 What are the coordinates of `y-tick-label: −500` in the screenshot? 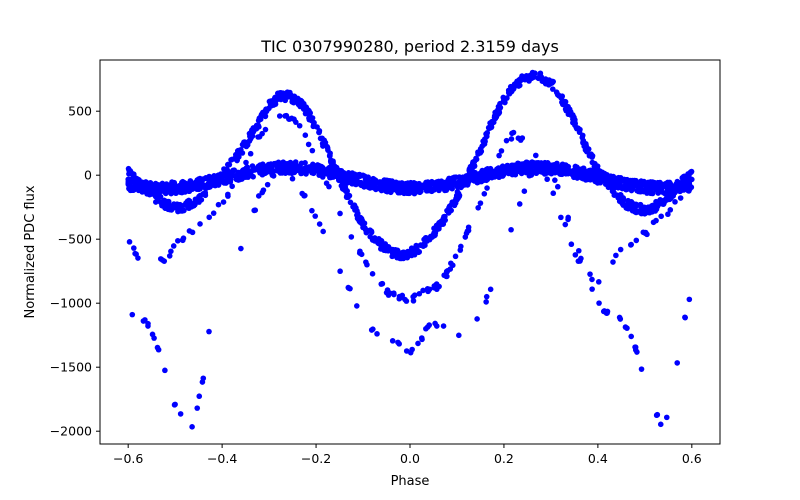 It's located at (75, 239).